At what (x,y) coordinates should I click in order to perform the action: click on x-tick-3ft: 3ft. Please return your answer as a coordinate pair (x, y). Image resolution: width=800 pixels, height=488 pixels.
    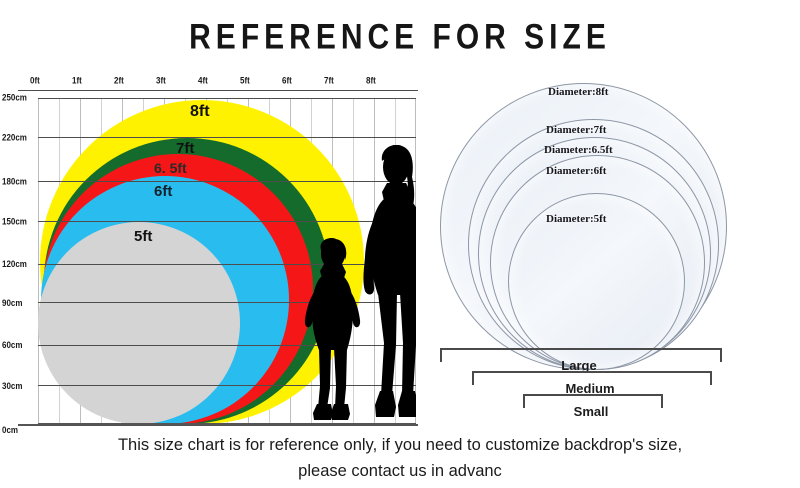
    Looking at the image, I should click on (161, 80).